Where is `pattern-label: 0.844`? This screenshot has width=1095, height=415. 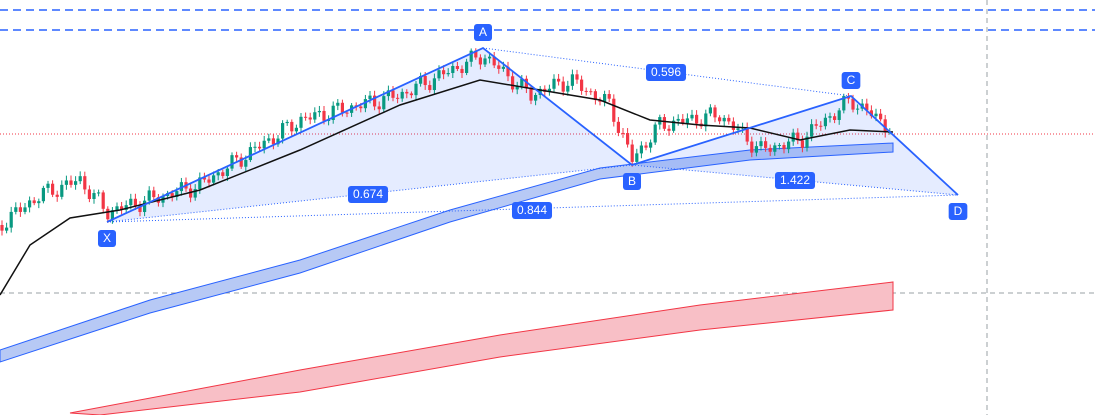
pattern-label: 0.844 is located at coordinates (532, 210).